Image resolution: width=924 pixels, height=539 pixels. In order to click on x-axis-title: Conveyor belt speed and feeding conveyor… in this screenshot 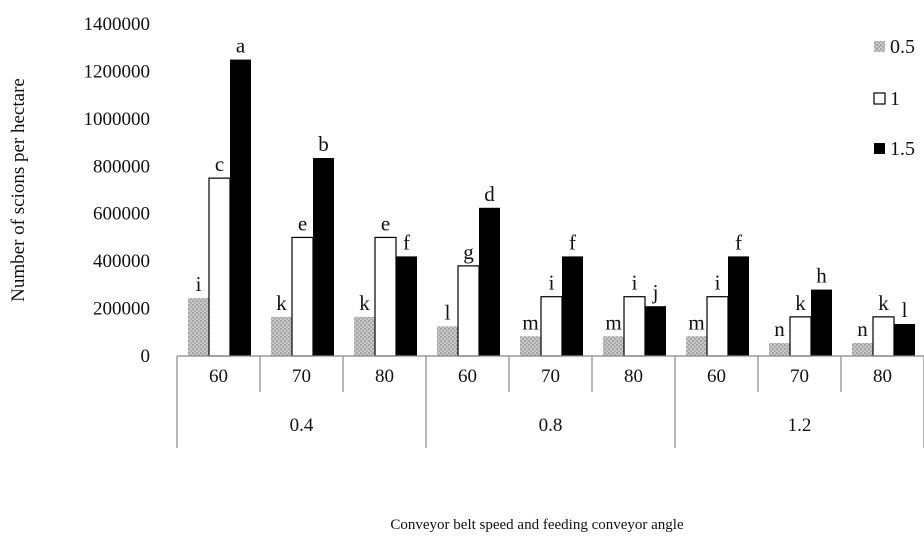, I will do `click(537, 525)`.